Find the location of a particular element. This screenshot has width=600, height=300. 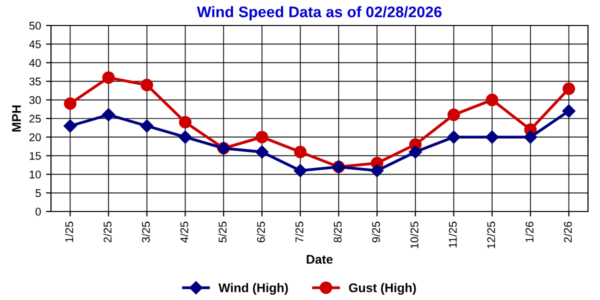

y-axis-title: MPH is located at coordinates (16, 118).